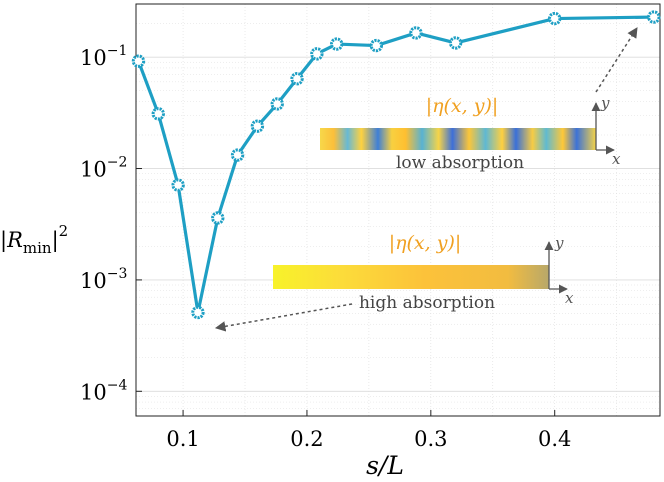  Describe the element at coordinates (283, 317) in the screenshot. I see `high-absorption-pointer-arrow` at that location.